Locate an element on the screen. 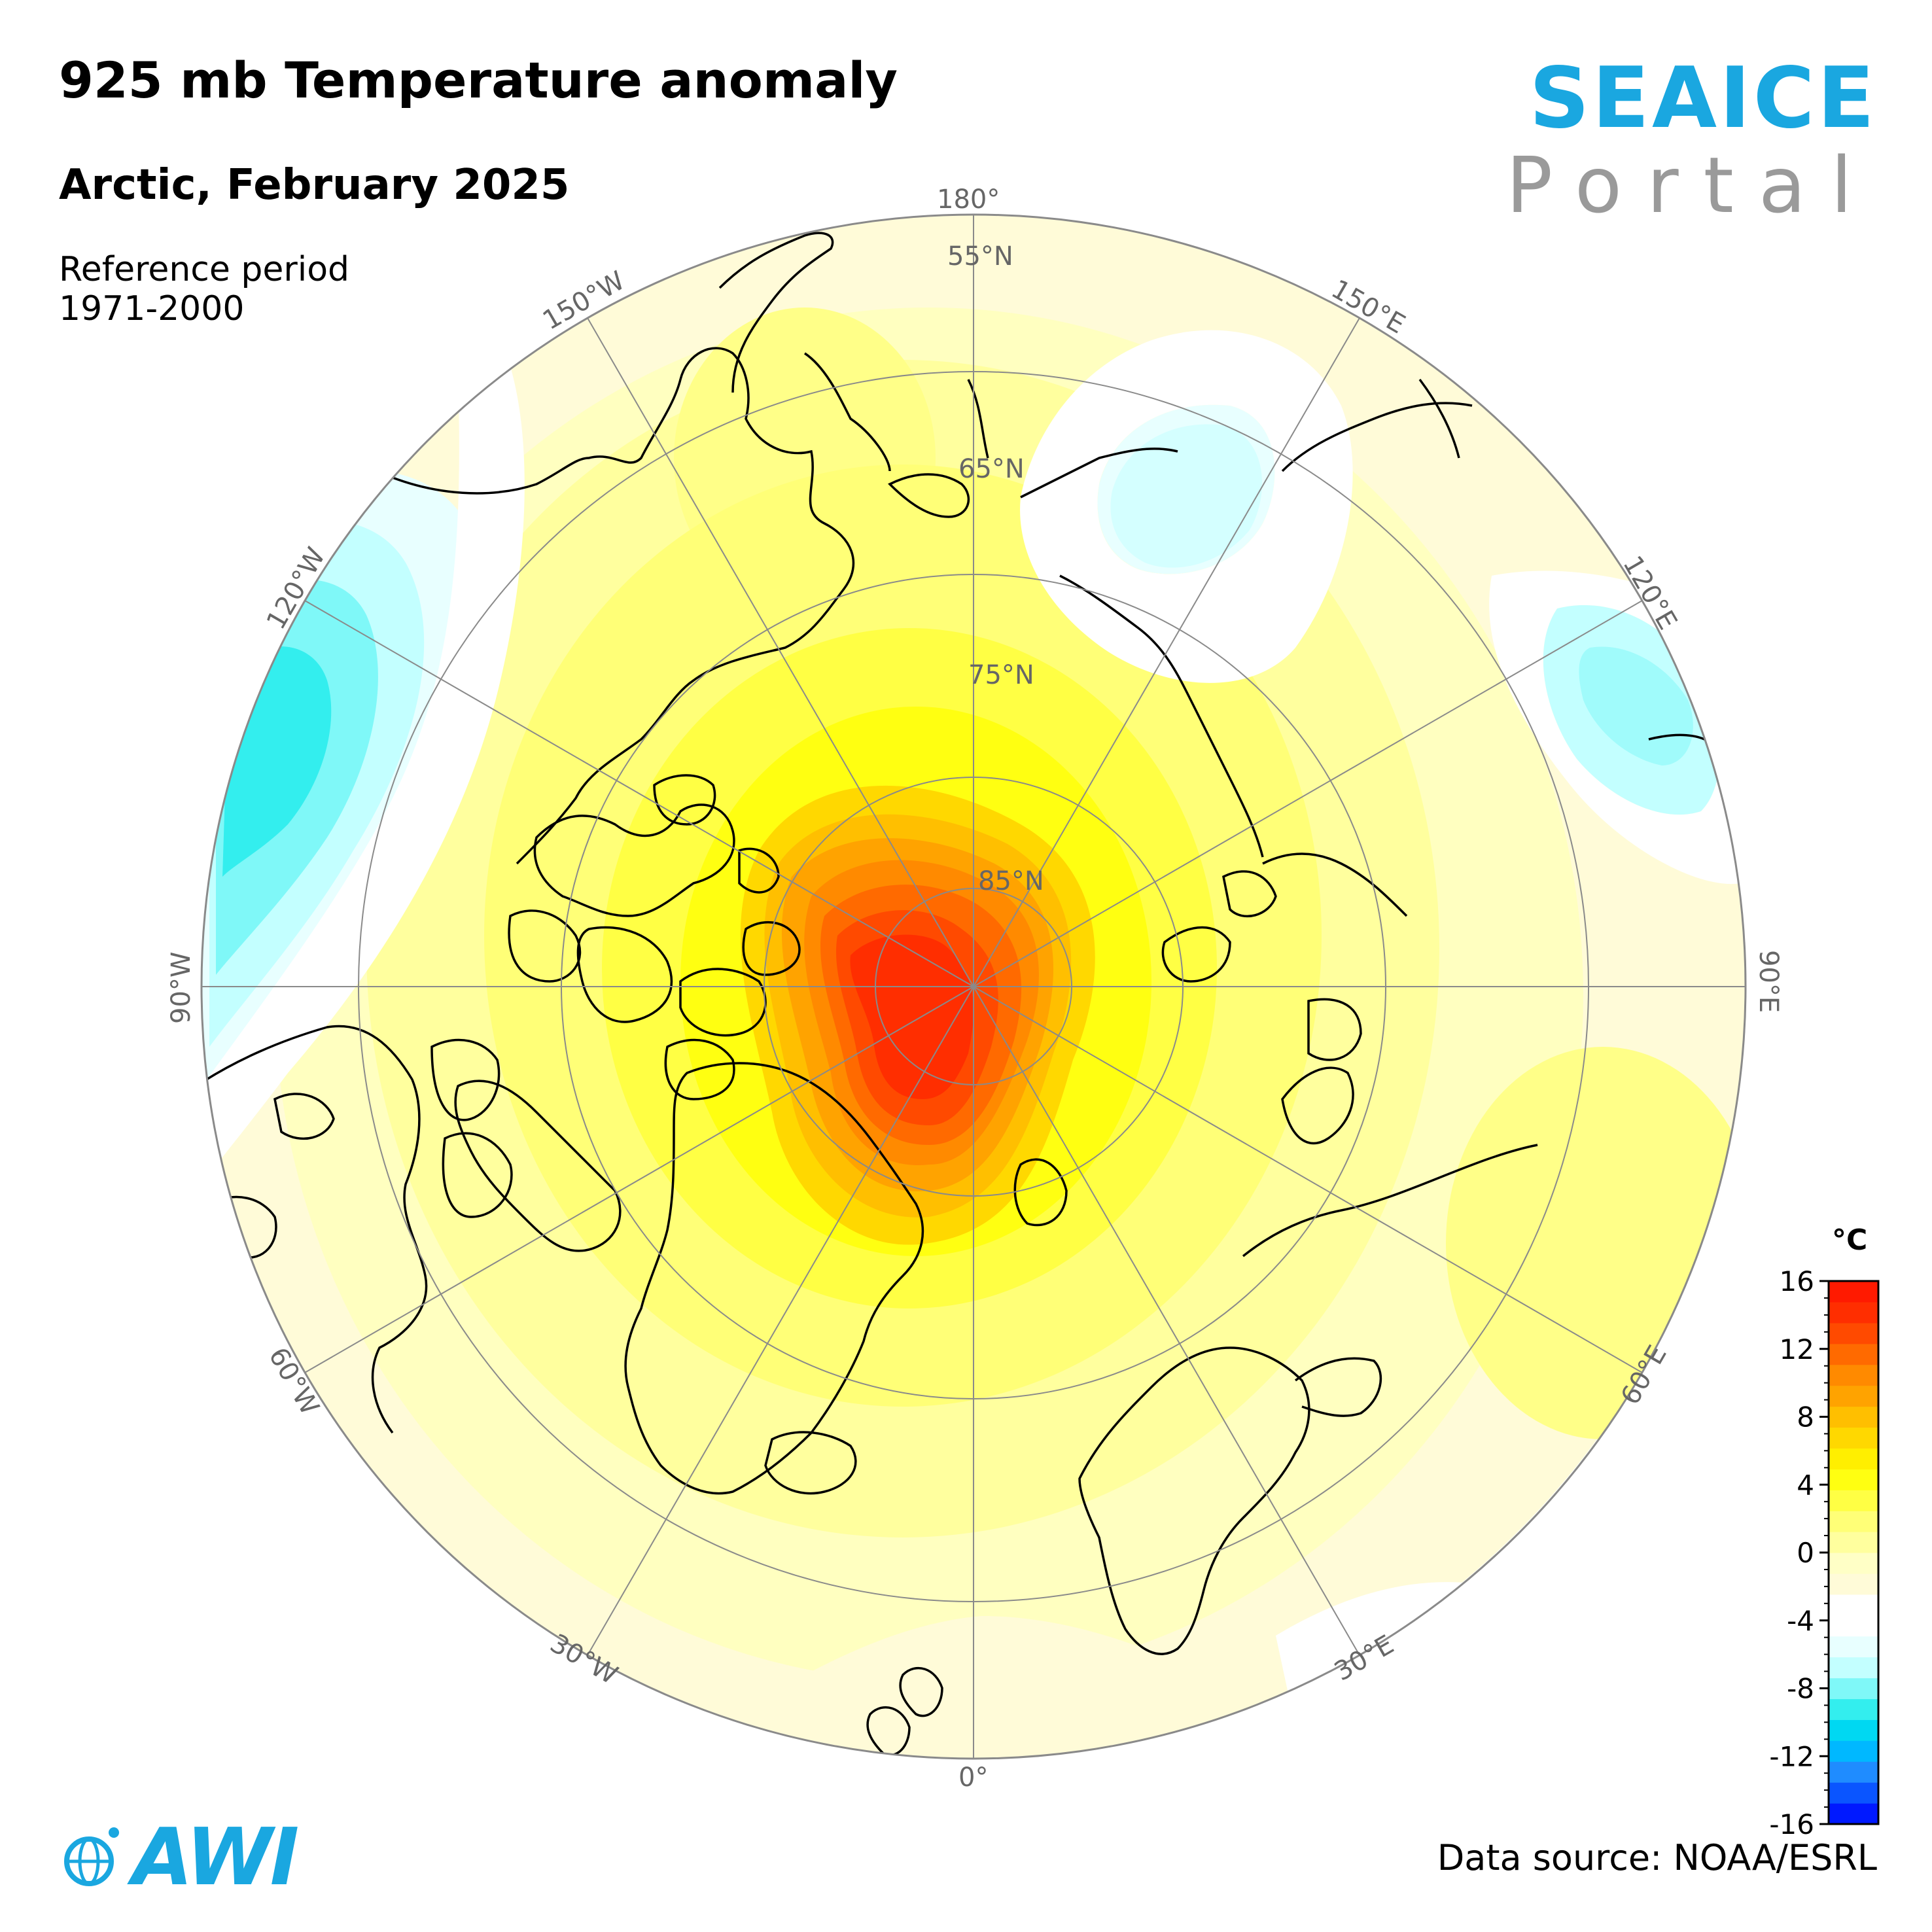  lat-label-85: 85°N is located at coordinates (1011, 881).